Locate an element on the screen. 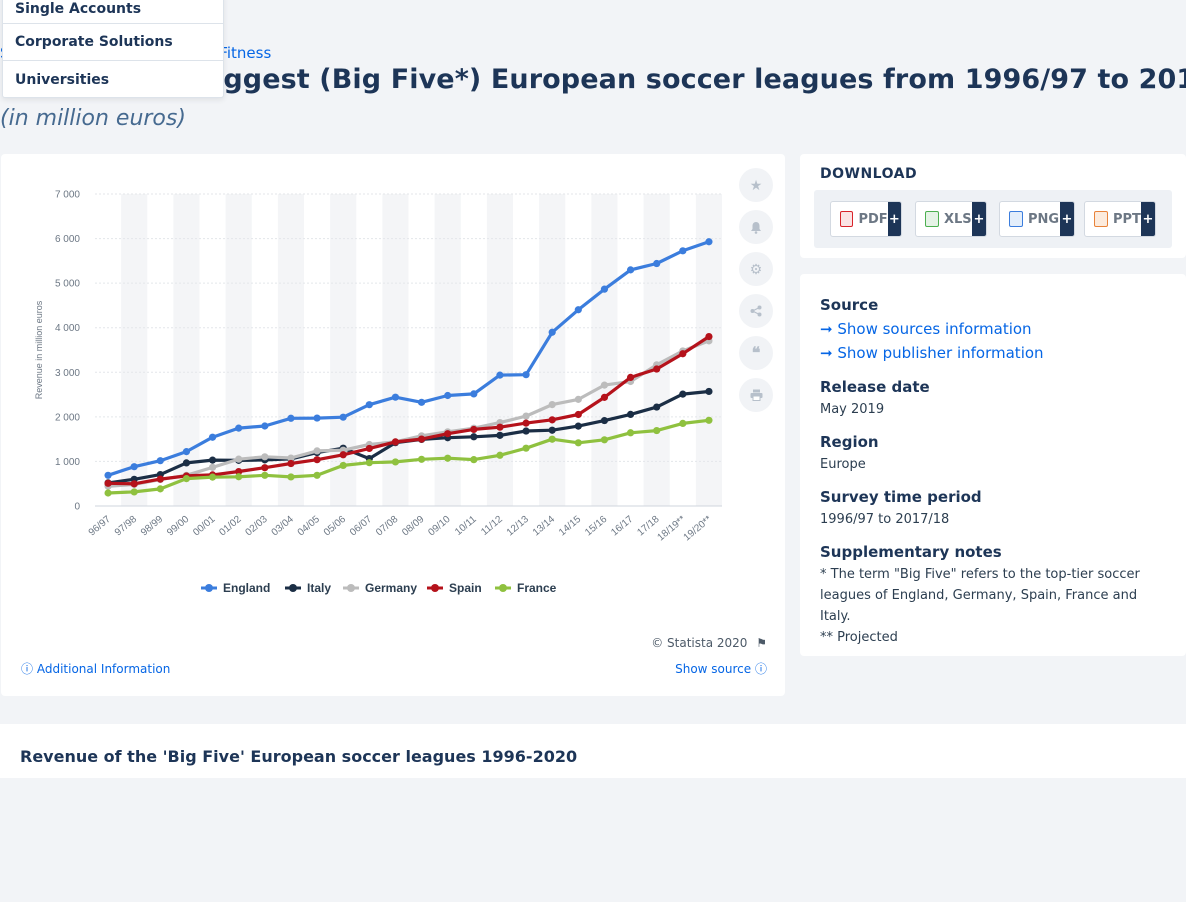 The image size is (1186, 902). favorite-star-icon: ★ is located at coordinates (756, 185).